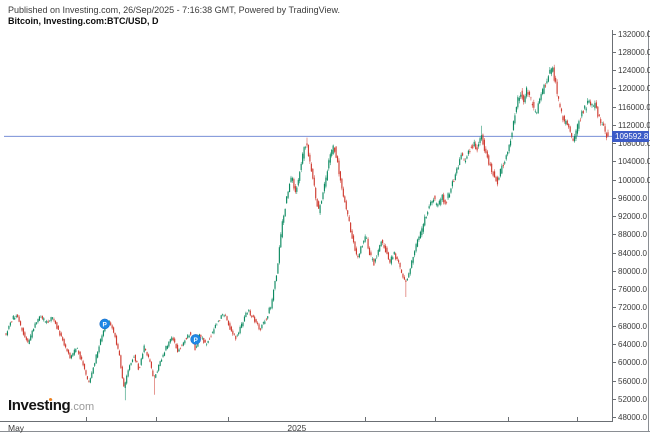 This screenshot has width=650, height=439. Describe the element at coordinates (632, 363) in the screenshot. I see `price-tick-label: 60000.0` at that location.